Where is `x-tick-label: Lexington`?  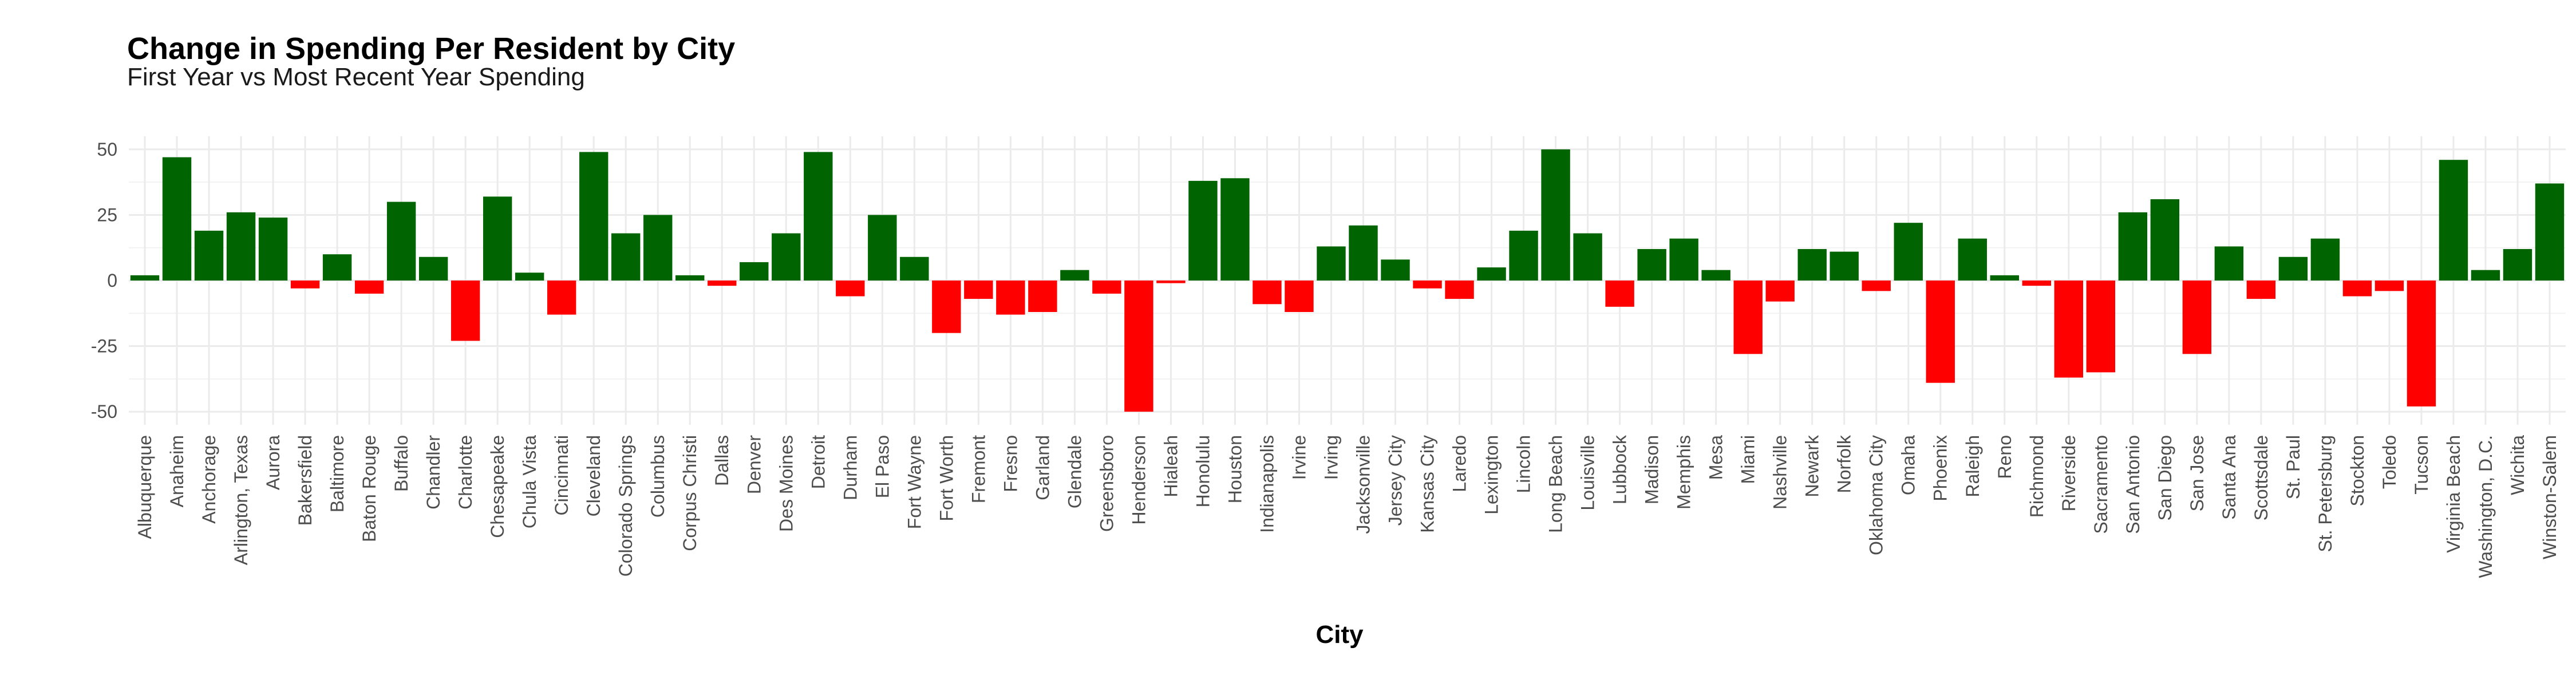 x-tick-label: Lexington is located at coordinates (1491, 475).